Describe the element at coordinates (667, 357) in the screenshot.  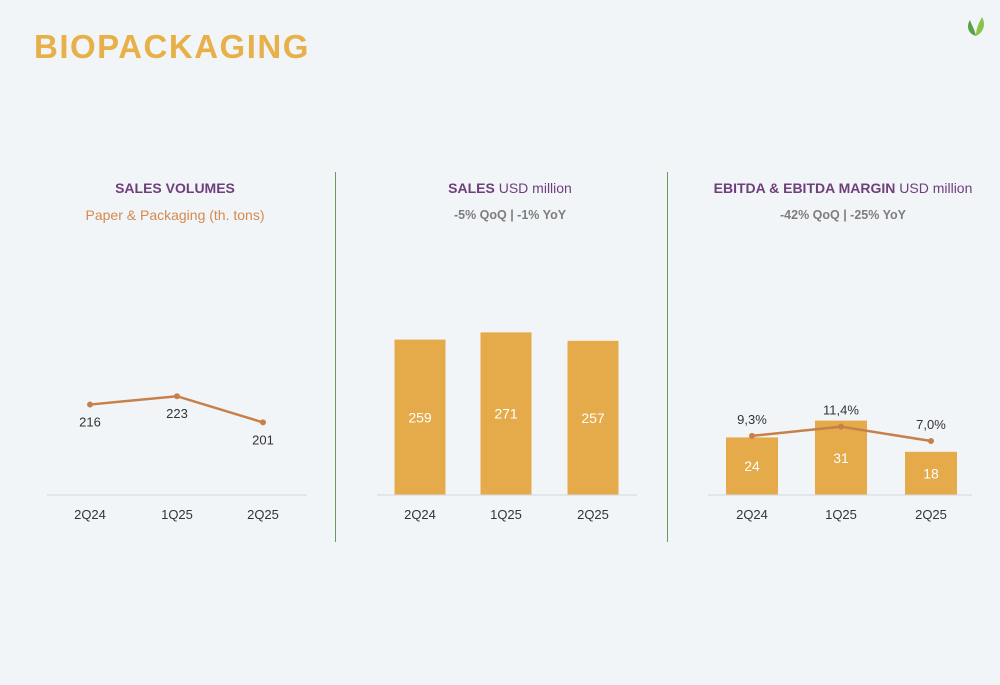
I see `divider-right` at that location.